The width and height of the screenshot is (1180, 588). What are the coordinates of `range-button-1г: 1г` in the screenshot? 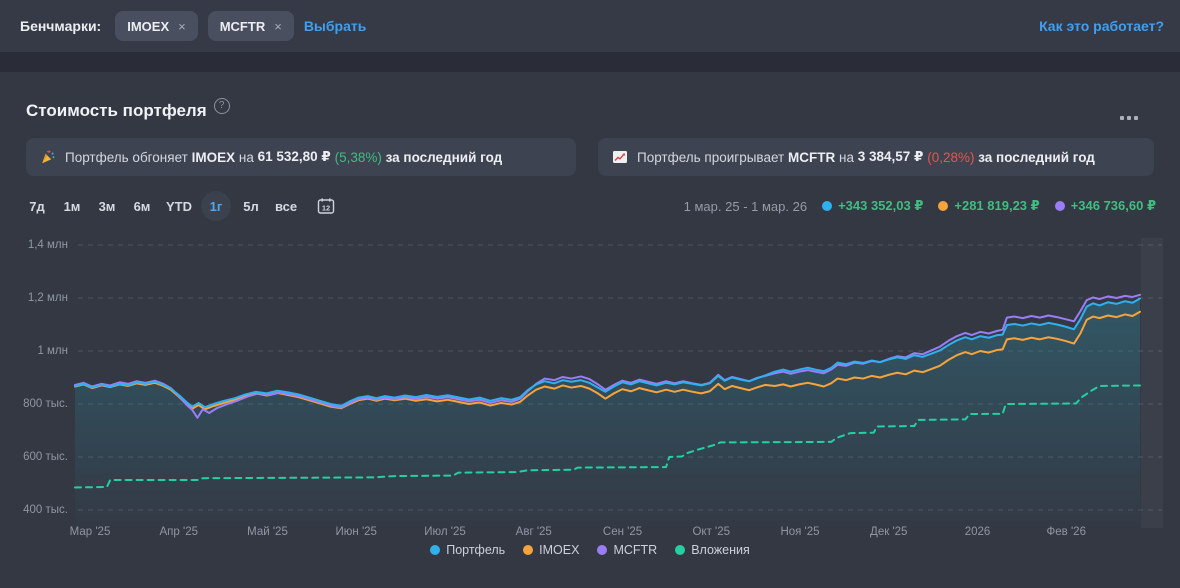 It's located at (216, 206).